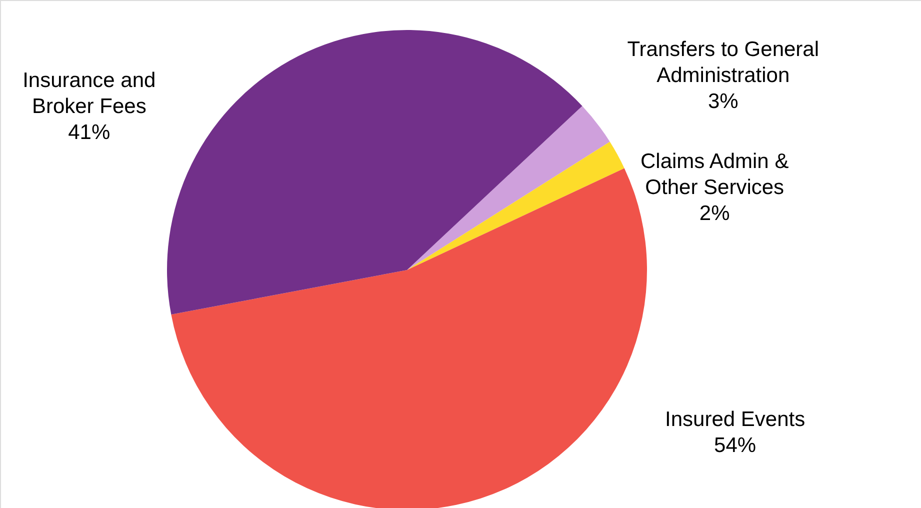  What do you see at coordinates (714, 213) in the screenshot?
I see `data-label: 2%` at bounding box center [714, 213].